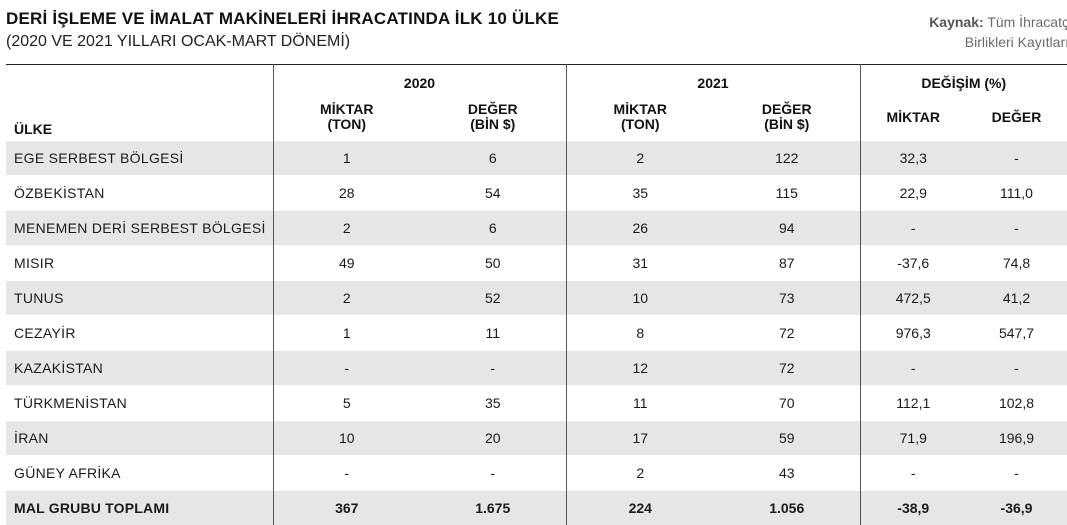 The width and height of the screenshot is (1067, 525). I want to click on miktar-2021-cell: 8, so click(639, 333).